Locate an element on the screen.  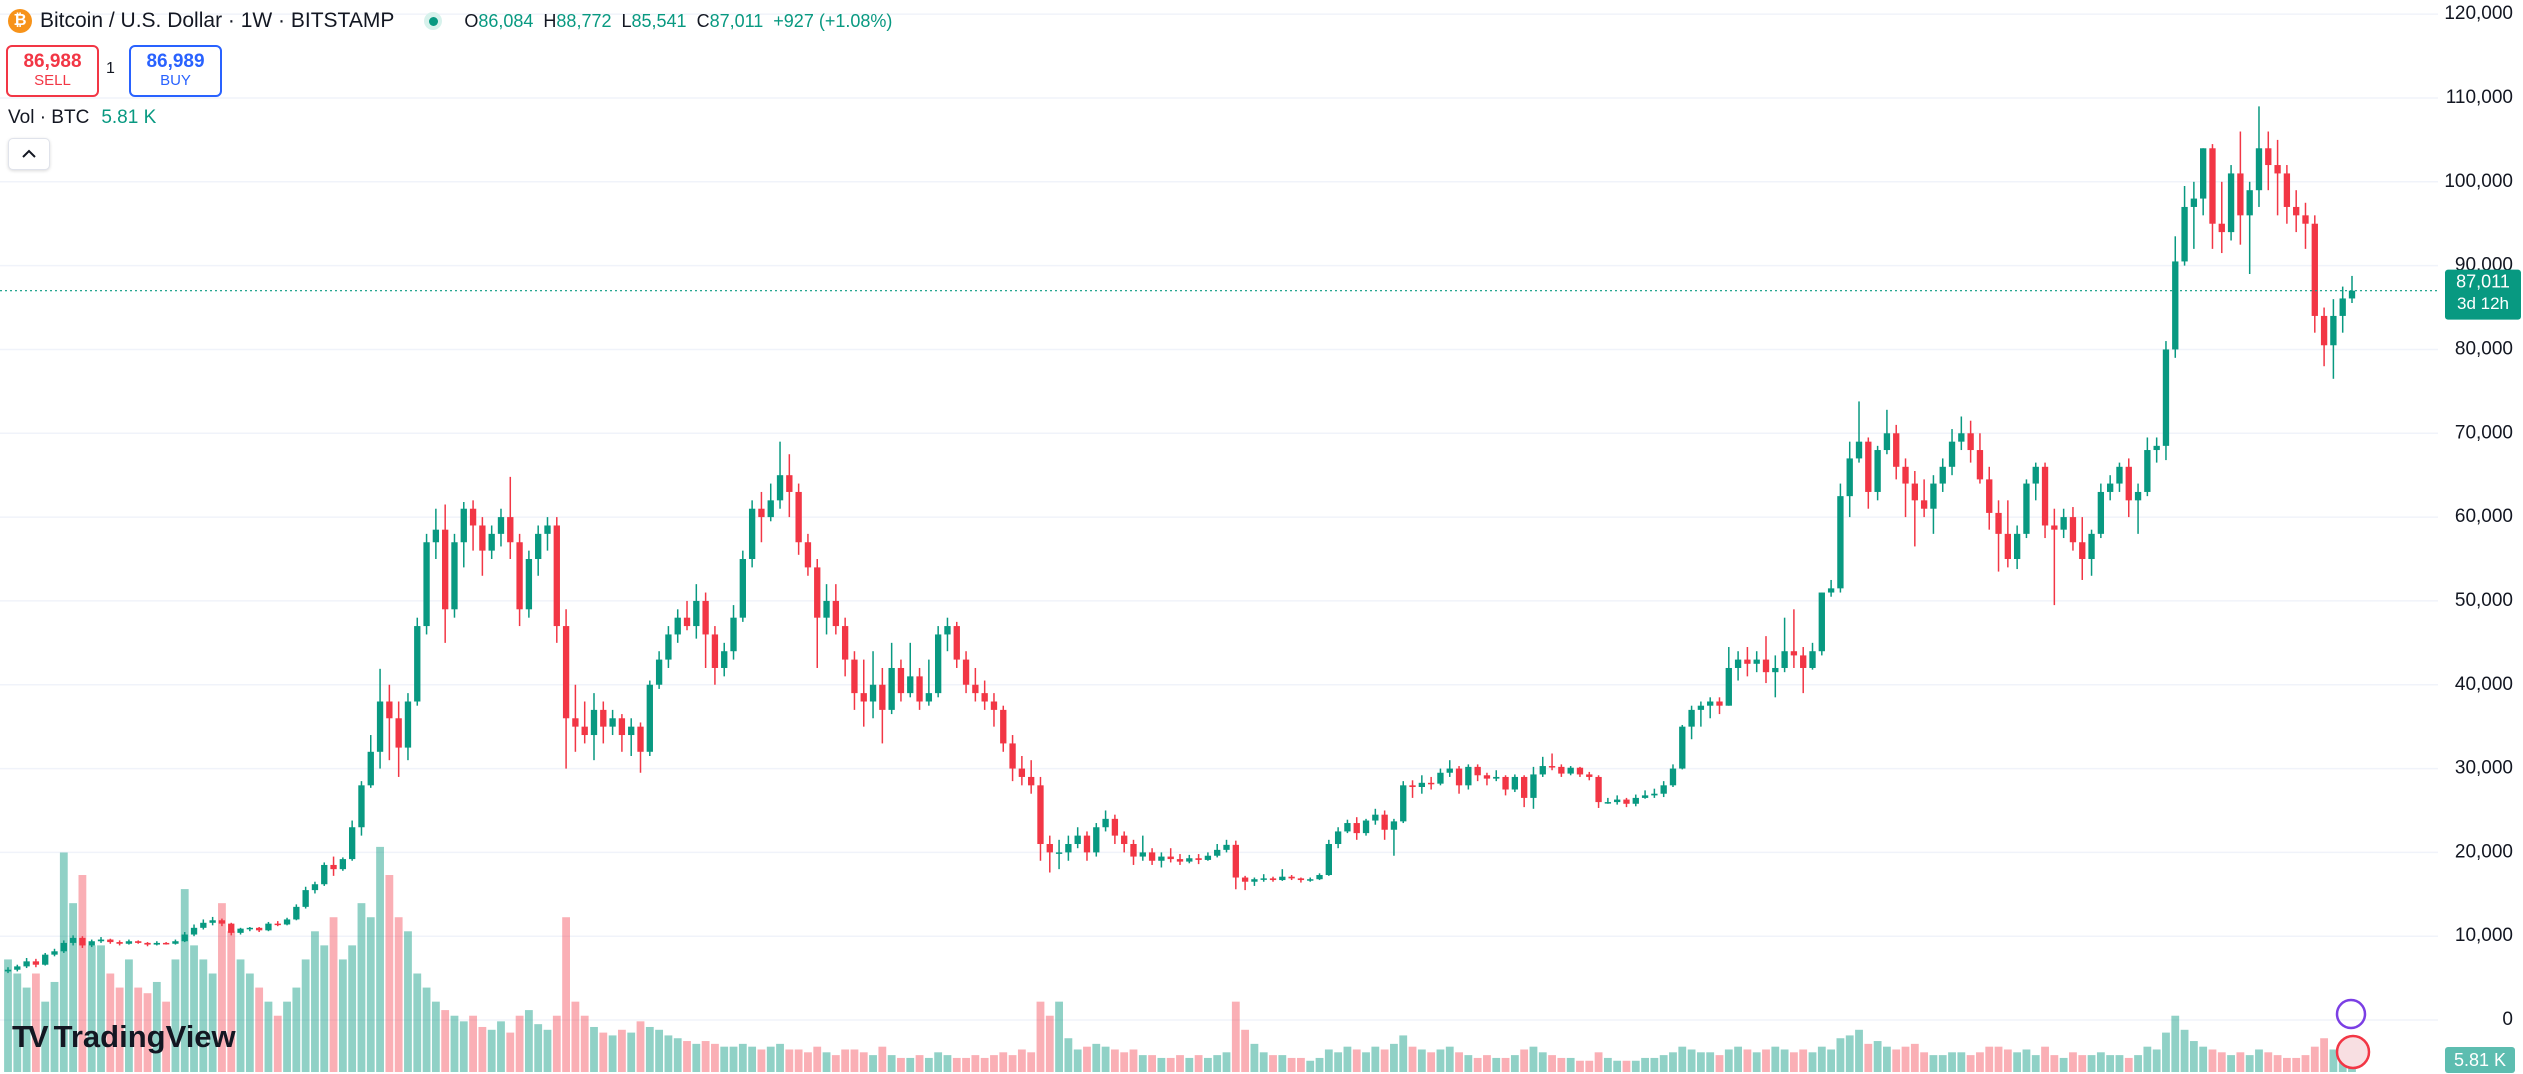
assistant-icon is located at coordinates (2351, 1014).